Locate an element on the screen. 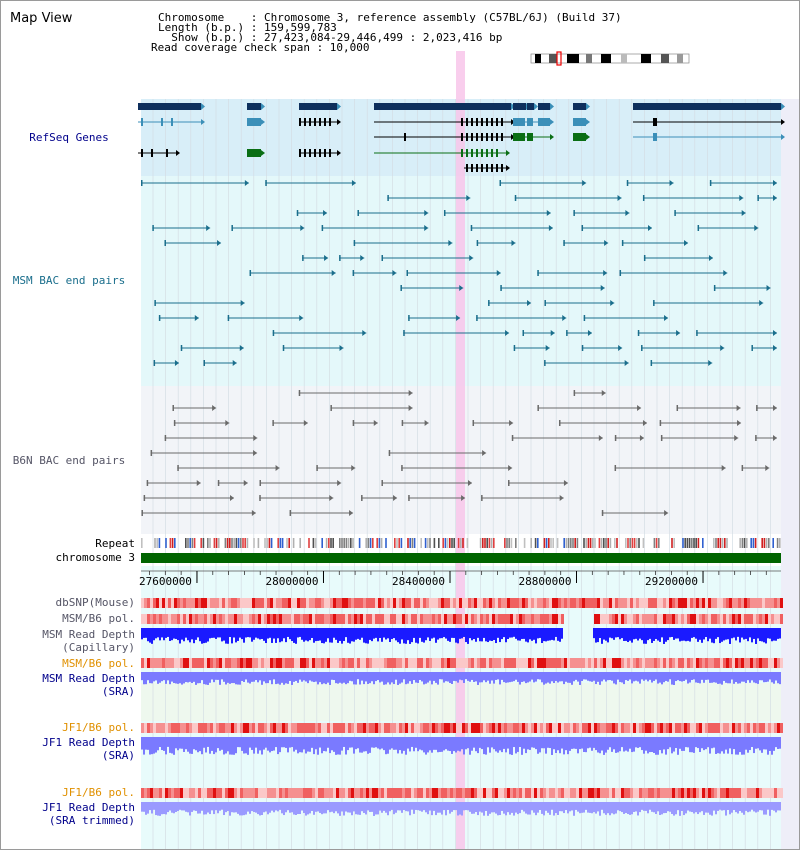  track-label-b6n-bac: B6N BAC end pairs is located at coordinates (69, 460).